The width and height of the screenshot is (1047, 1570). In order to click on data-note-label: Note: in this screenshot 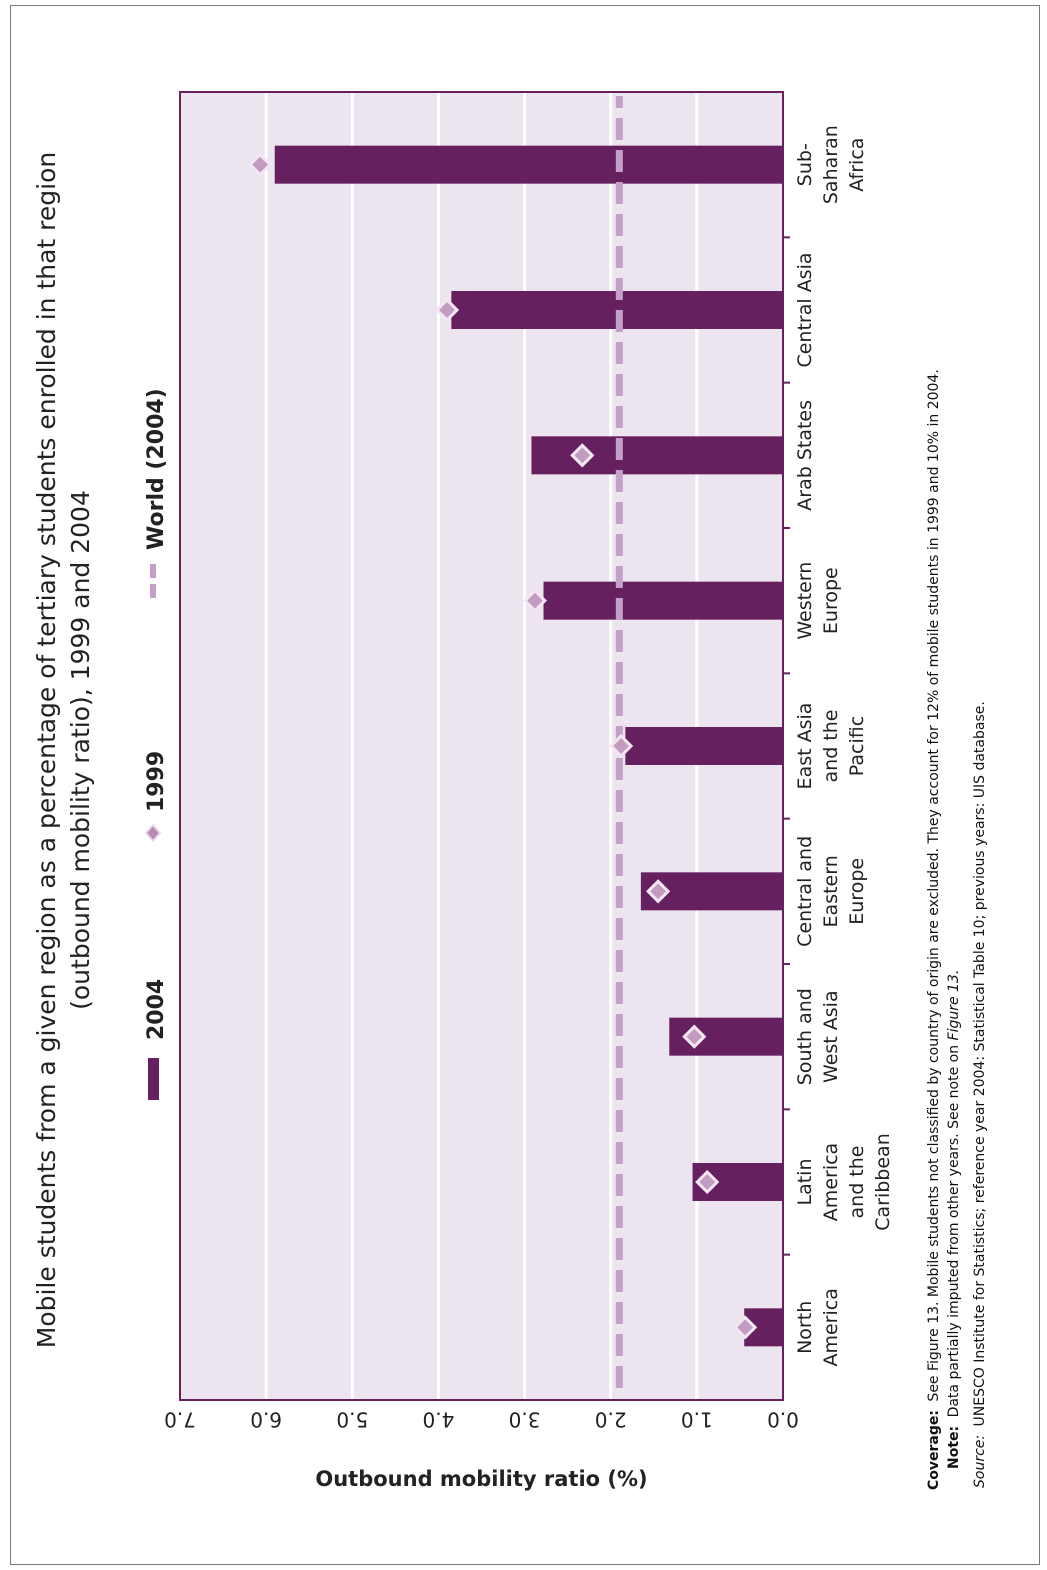, I will do `click(954, 1447)`.